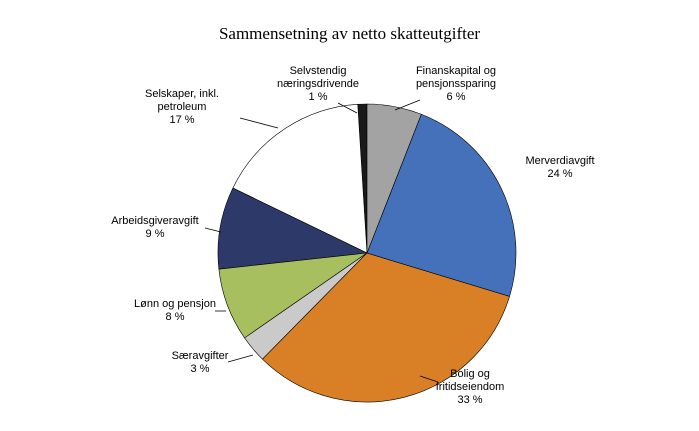  Describe the element at coordinates (349, 33) in the screenshot. I see `chart-title: Sammensetning av netto skatteutgifter` at that location.